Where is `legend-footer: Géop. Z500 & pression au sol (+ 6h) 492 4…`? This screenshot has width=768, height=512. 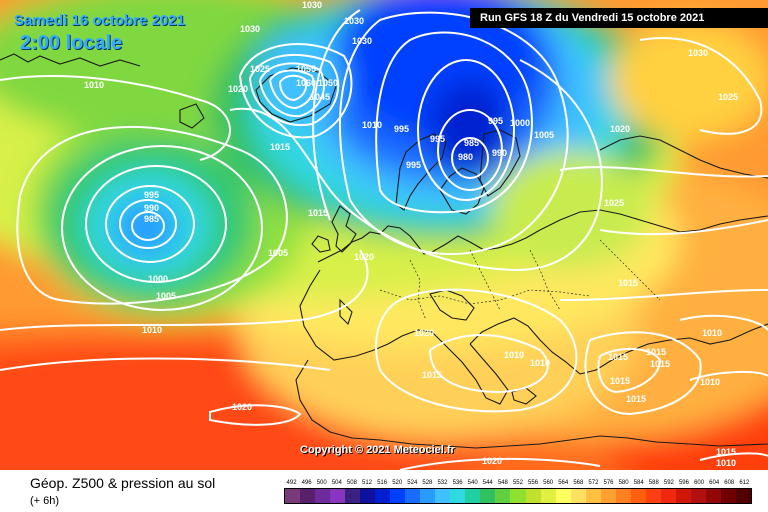
legend-footer: Géop. Z500 & pression au sol (+ 6h) 492 4… is located at coordinates (384, 491).